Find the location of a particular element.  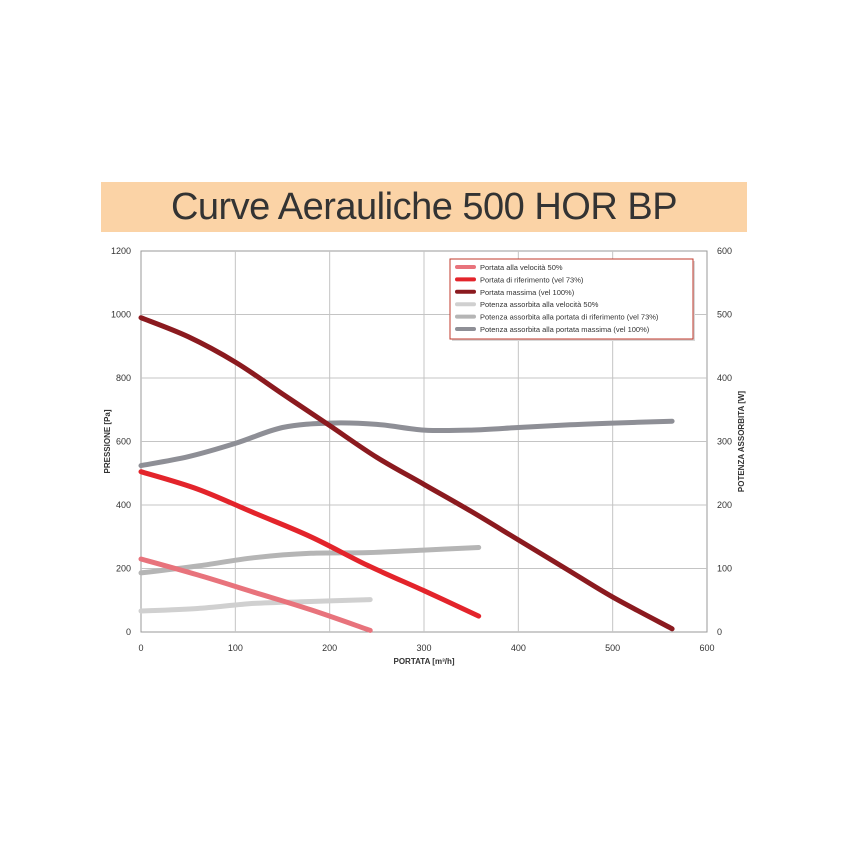

y2-tick-label: 500 is located at coordinates (724, 315).